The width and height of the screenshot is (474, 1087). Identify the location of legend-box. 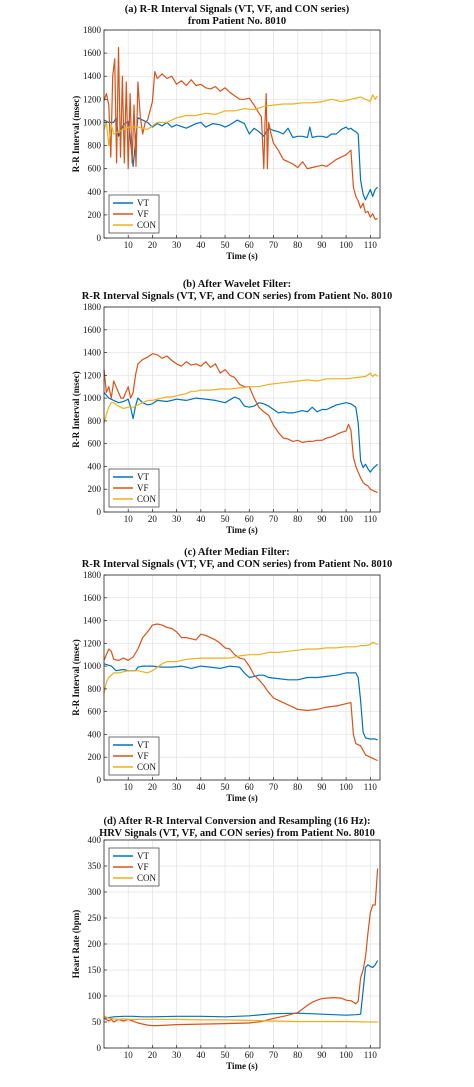
(134, 488).